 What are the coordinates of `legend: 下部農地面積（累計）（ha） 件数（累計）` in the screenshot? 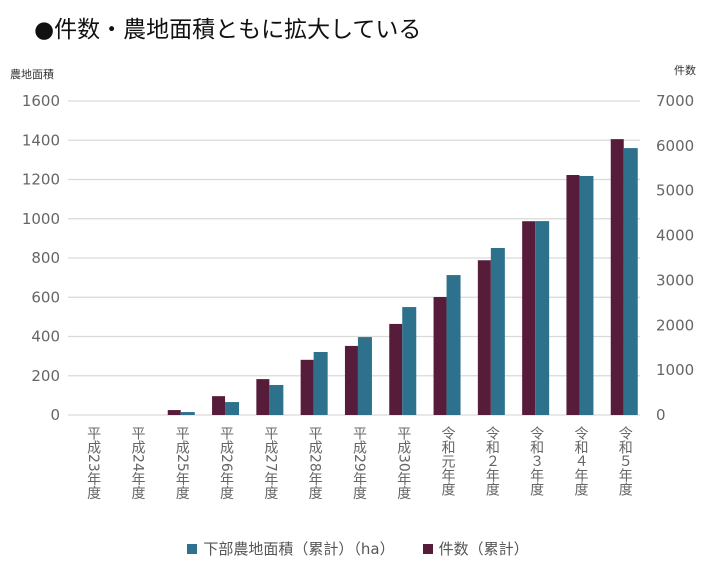 It's located at (358, 548).